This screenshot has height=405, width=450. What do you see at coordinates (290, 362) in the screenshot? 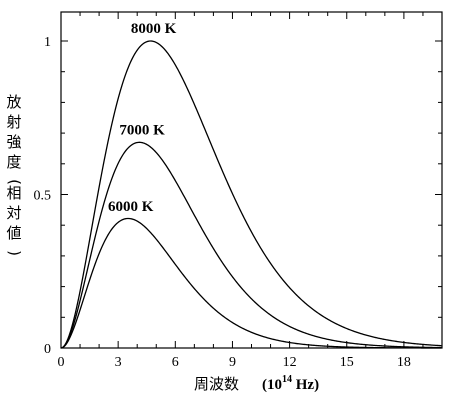
I see `x-tick-label: 12` at bounding box center [290, 362].